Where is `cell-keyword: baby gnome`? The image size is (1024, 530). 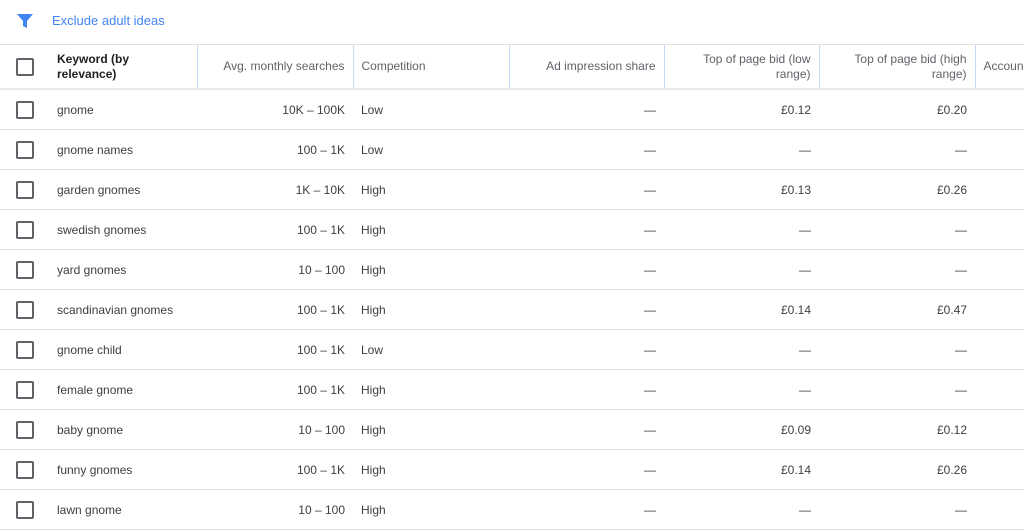
cell-keyword: baby gnome is located at coordinates (123, 429).